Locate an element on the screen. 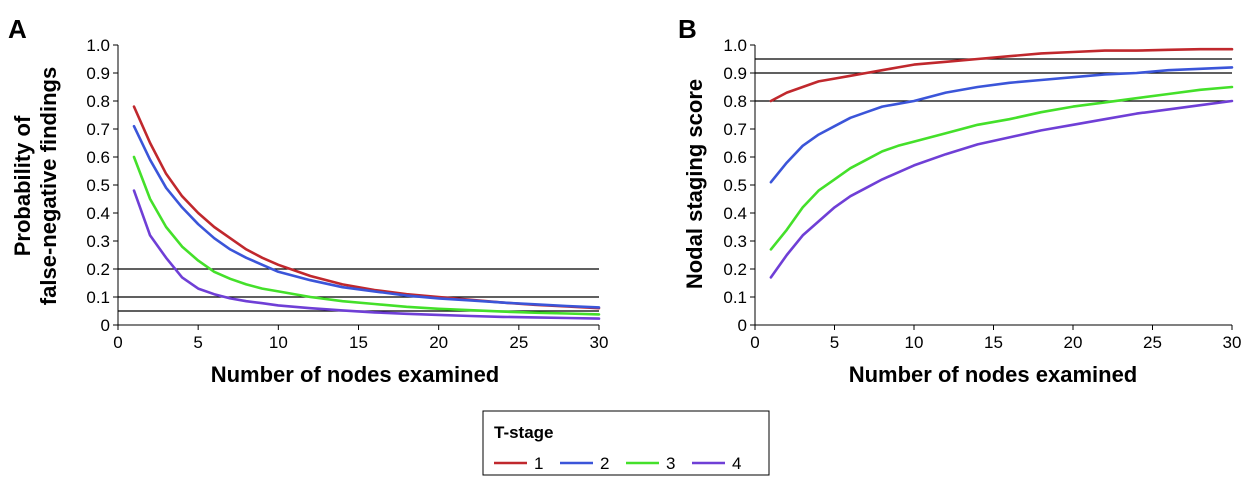  panel-b-x-tick-label: 0 is located at coordinates (754, 342).